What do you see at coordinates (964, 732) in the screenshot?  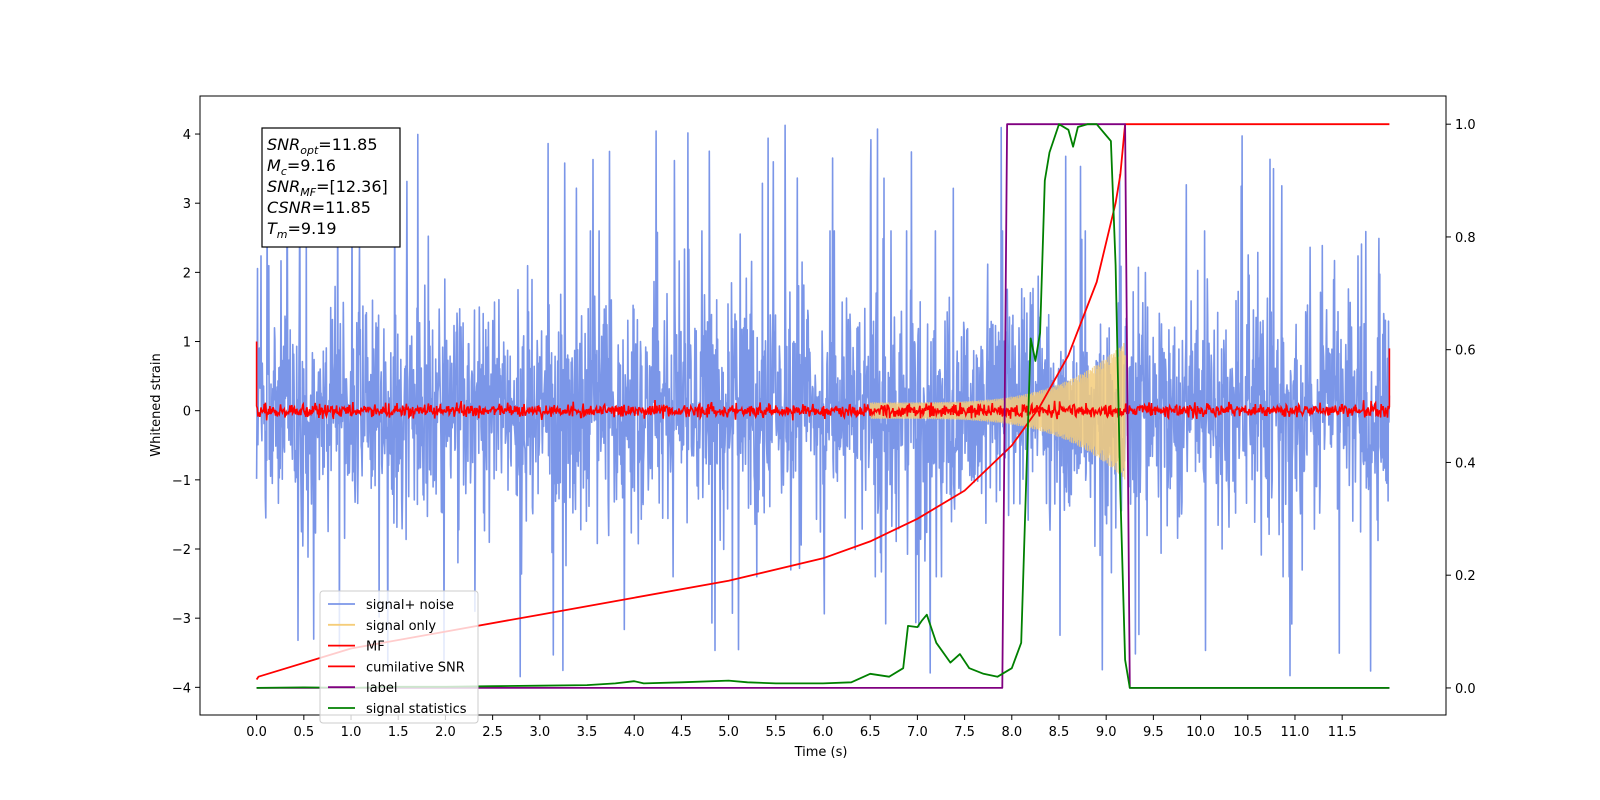 I see `x-tick-label: 7.5` at bounding box center [964, 732].